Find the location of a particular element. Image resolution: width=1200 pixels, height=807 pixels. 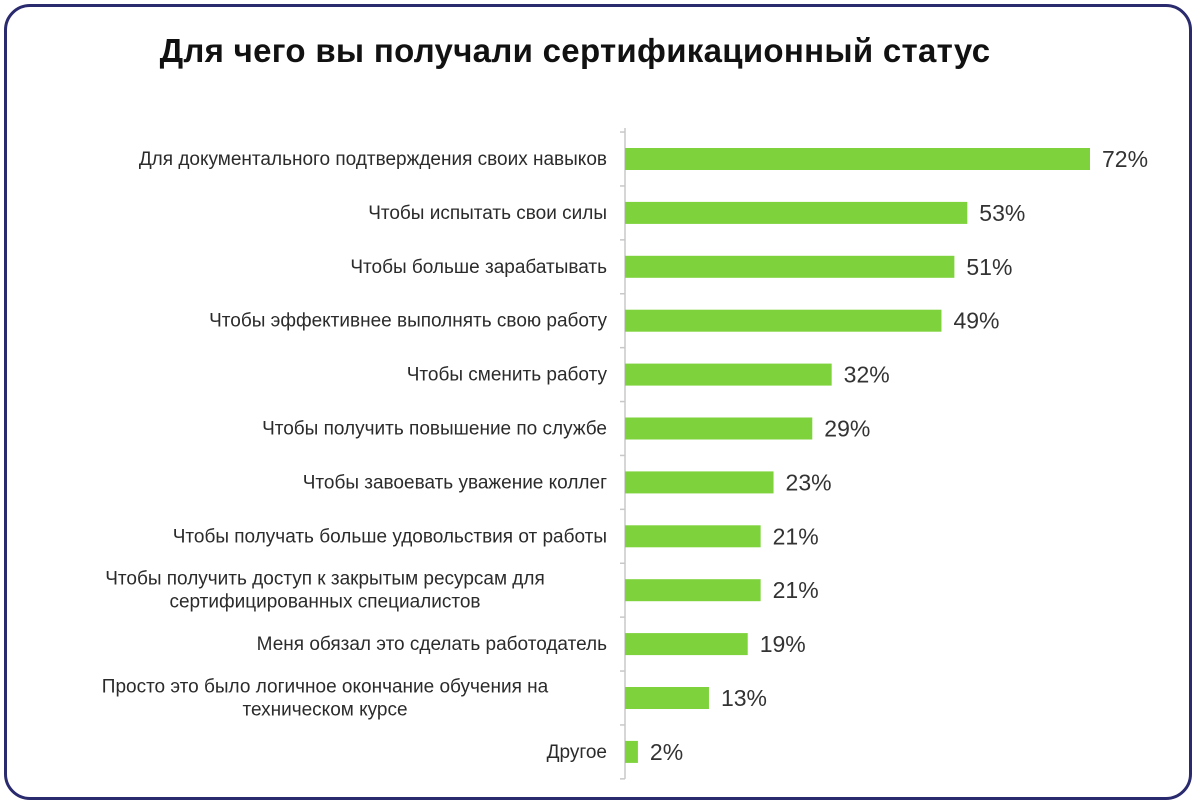

data-label: 2% is located at coordinates (666, 752).